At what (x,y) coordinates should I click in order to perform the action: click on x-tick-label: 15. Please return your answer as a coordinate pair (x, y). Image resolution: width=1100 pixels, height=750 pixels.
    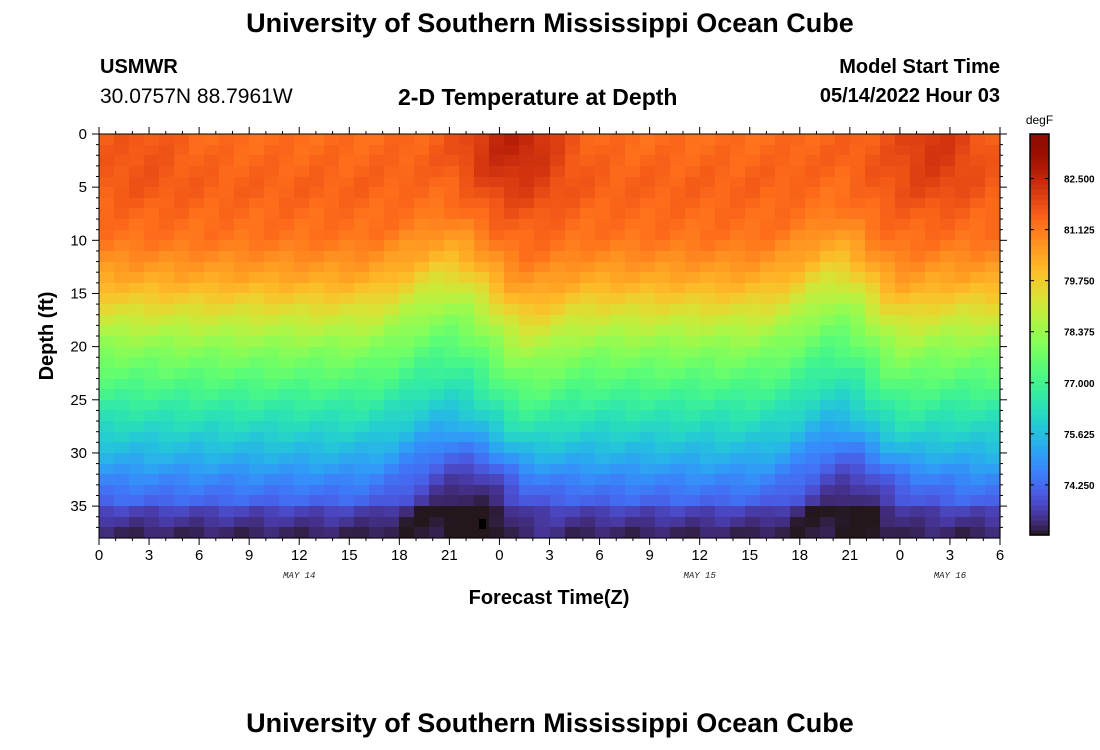
    Looking at the image, I should click on (749, 555).